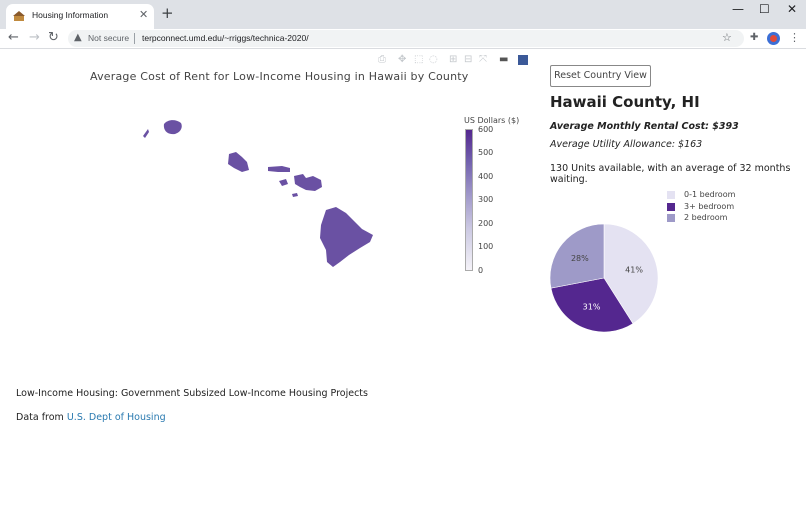  What do you see at coordinates (504, 59) in the screenshot?
I see `hover-toggle-icon: ▬` at bounding box center [504, 59].